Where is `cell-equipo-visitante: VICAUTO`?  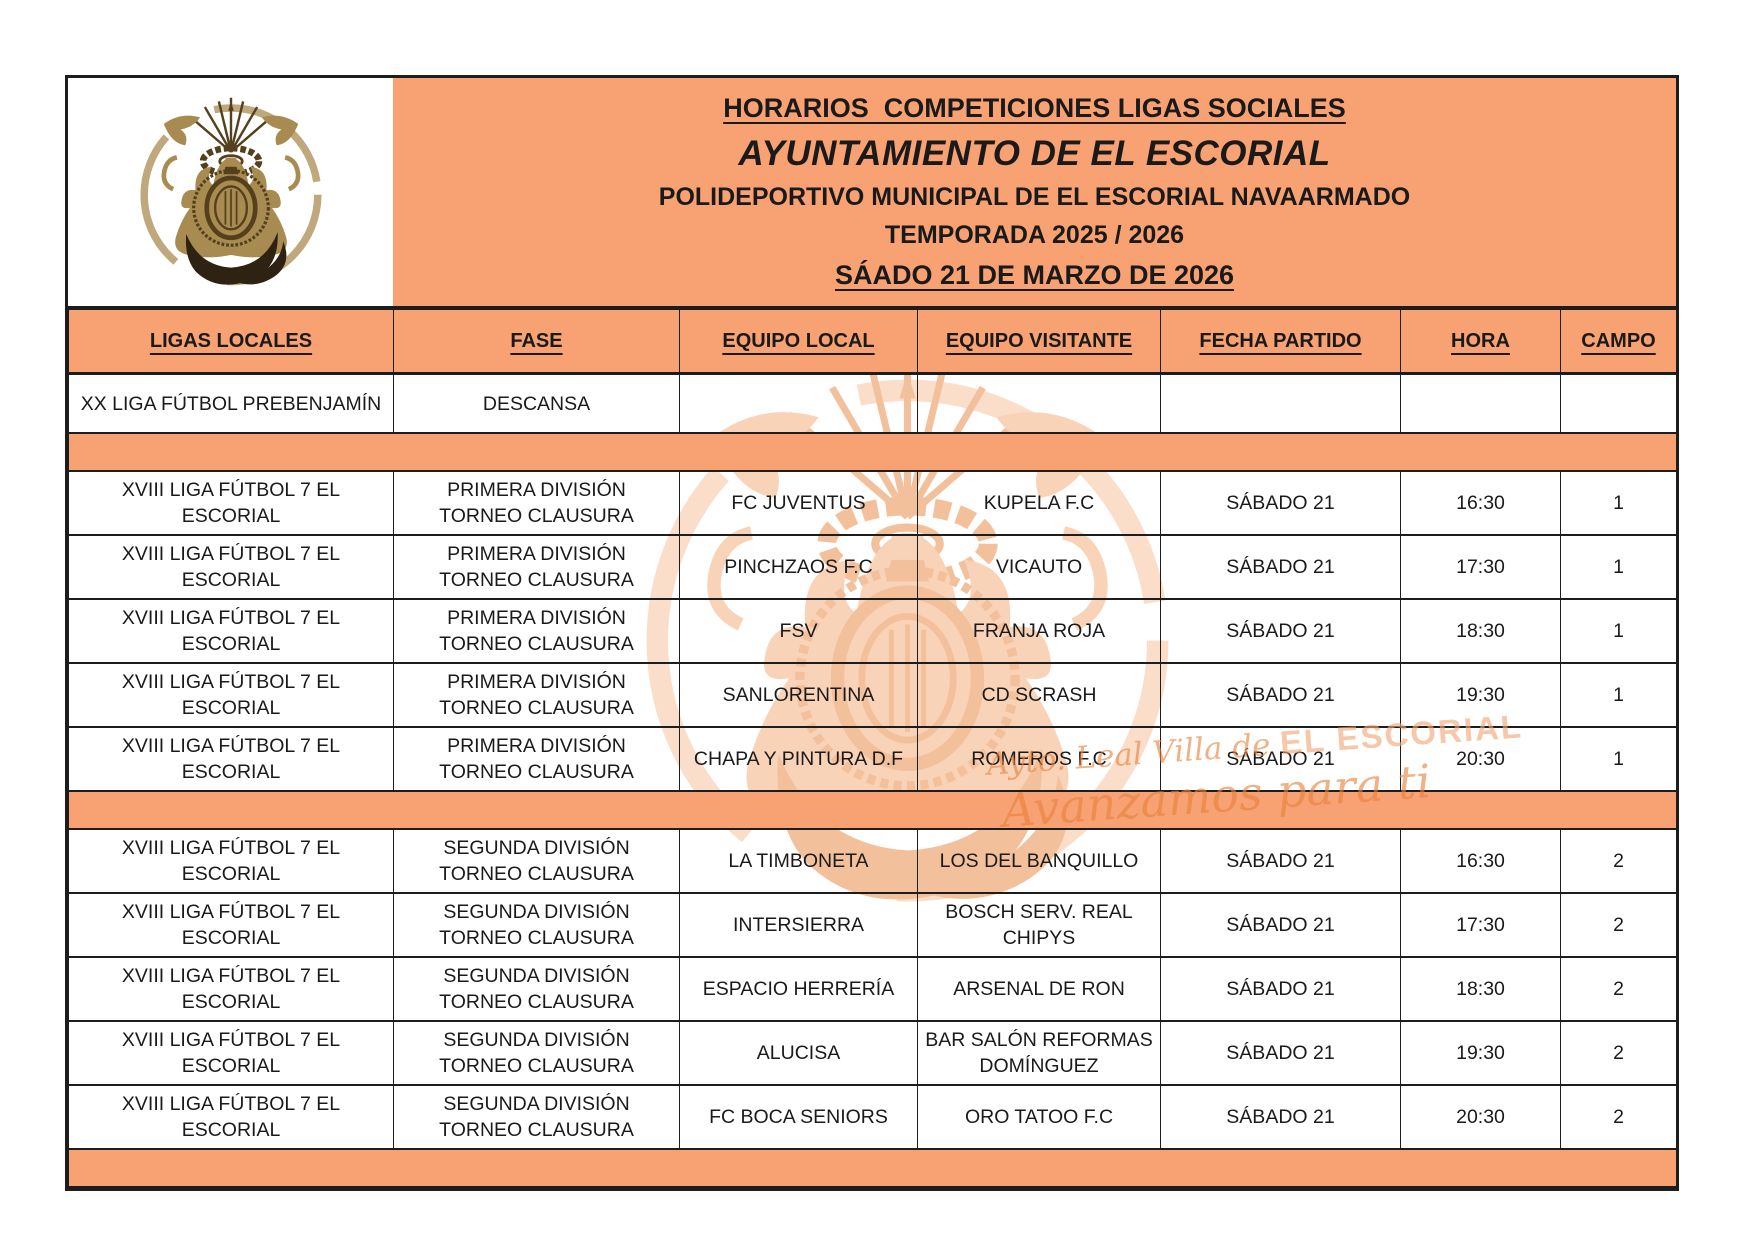 cell-equipo-visitante: VICAUTO is located at coordinates (1039, 567).